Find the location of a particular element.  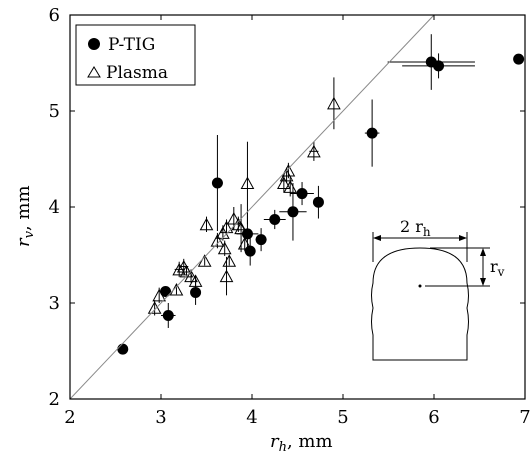

x-axis-sub: h is located at coordinates (283, 447).